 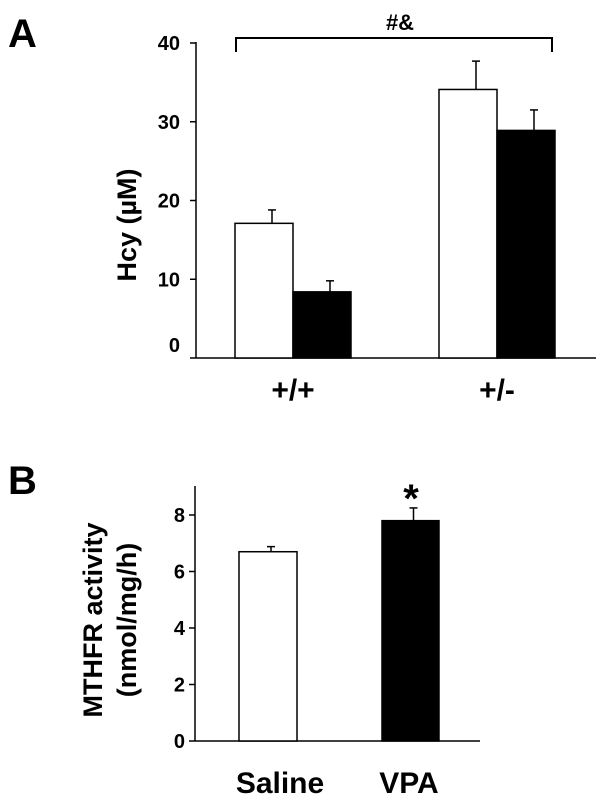 What do you see at coordinates (179, 686) in the screenshot?
I see `panel-b-y-tick-label: 2` at bounding box center [179, 686].